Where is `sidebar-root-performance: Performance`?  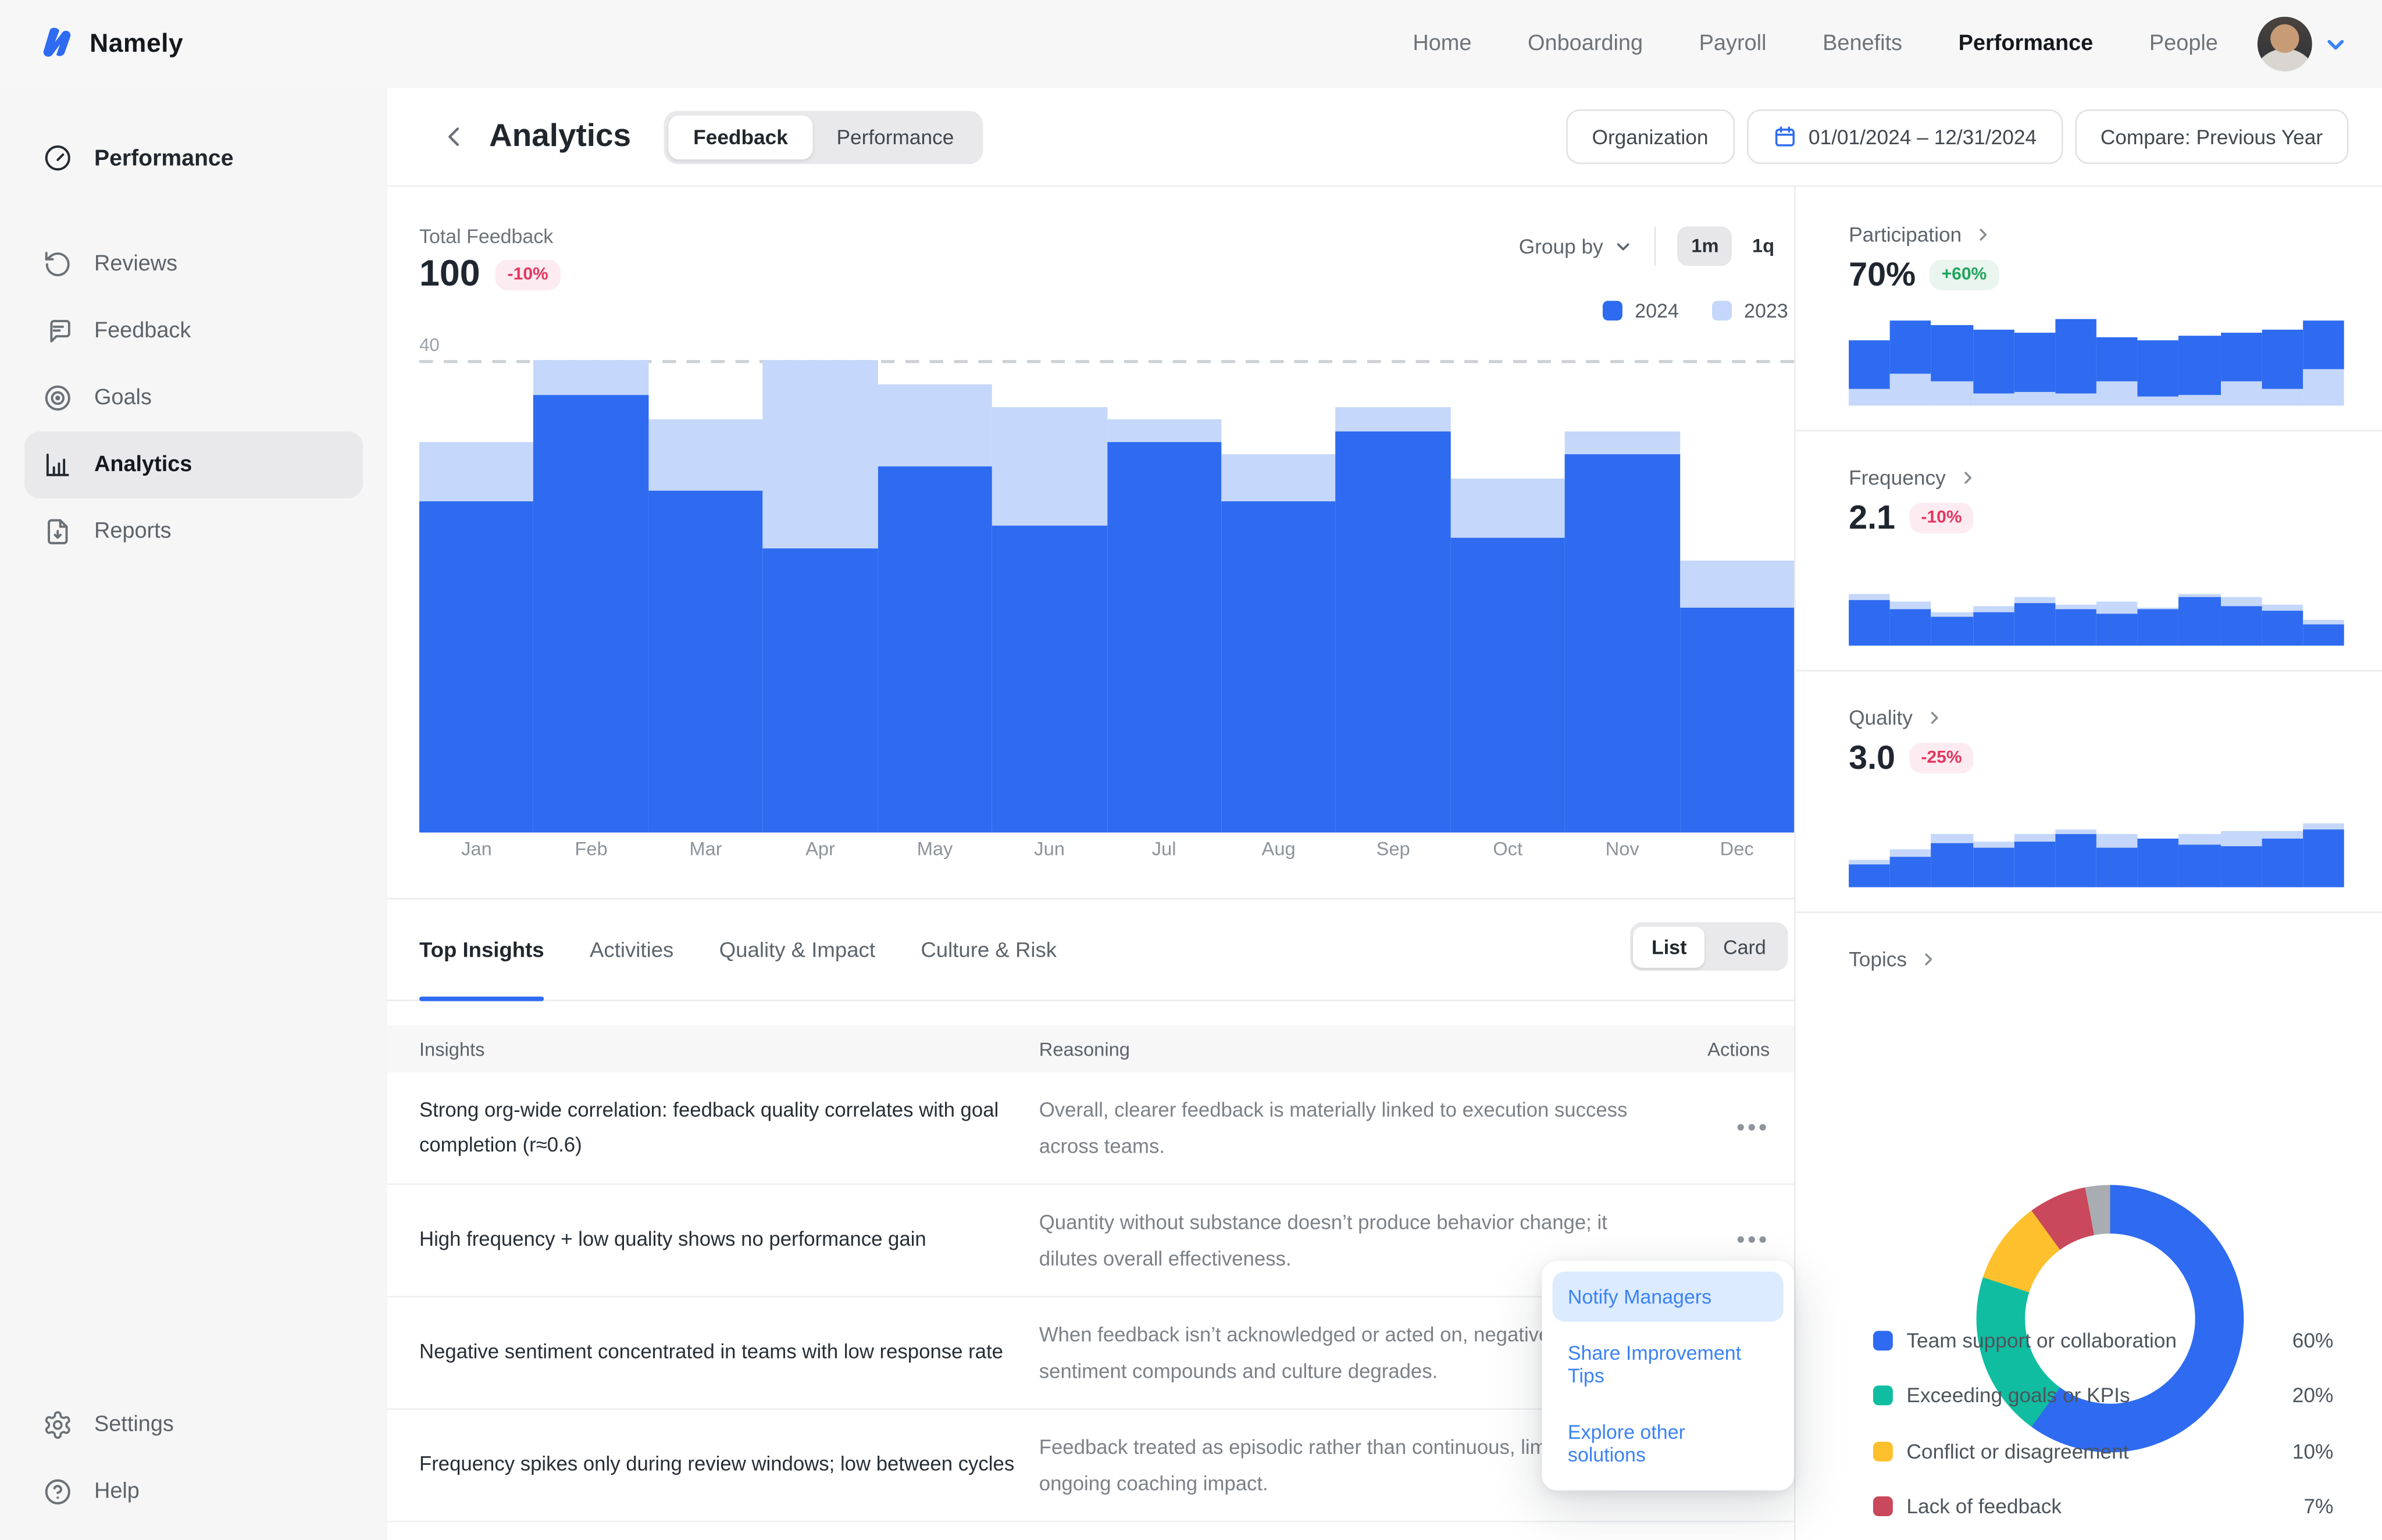 sidebar-root-performance: Performance is located at coordinates (193, 157).